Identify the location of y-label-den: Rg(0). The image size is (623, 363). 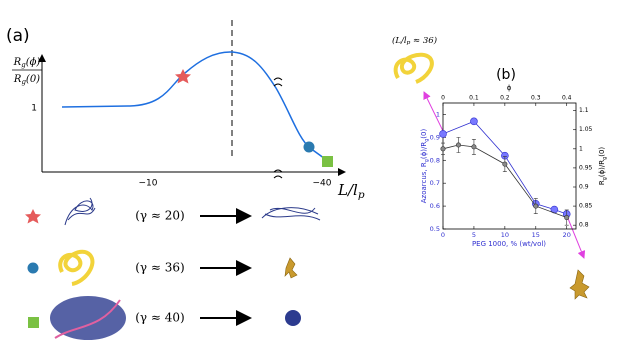
(26, 80).